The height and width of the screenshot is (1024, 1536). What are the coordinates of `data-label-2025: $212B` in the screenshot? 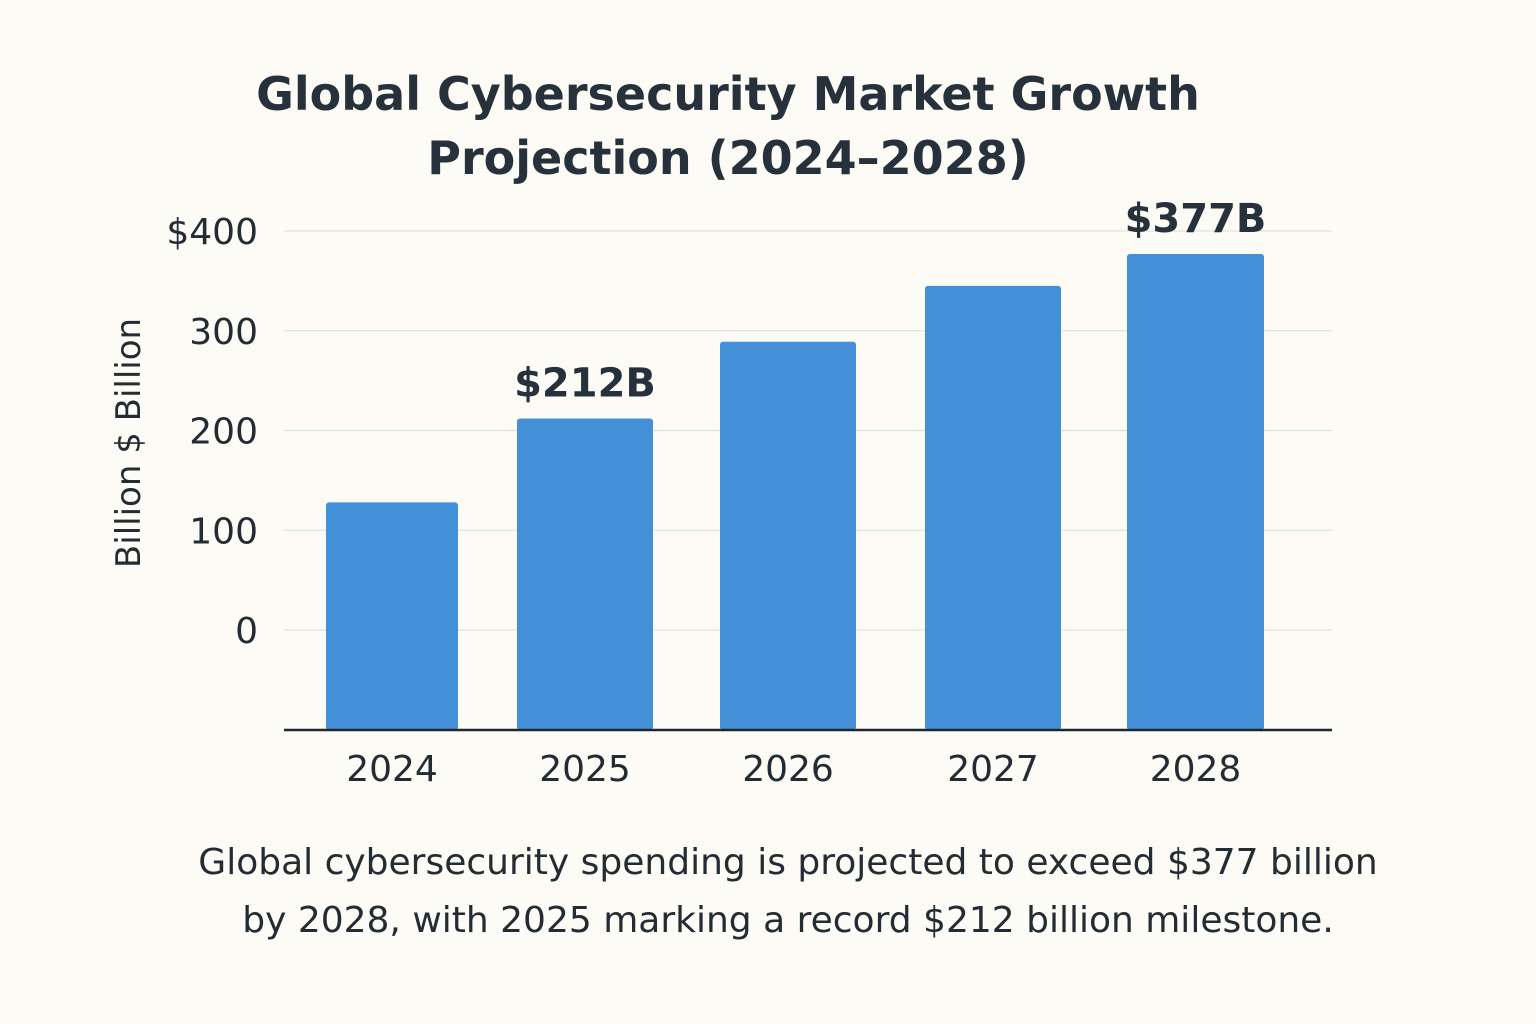 It's located at (585, 384).